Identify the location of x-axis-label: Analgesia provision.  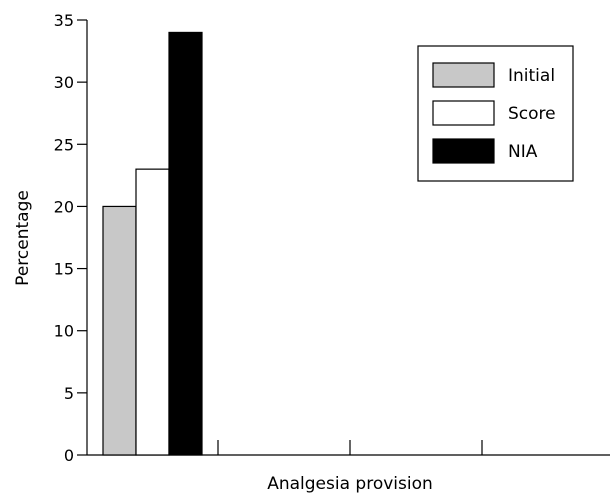
(350, 484).